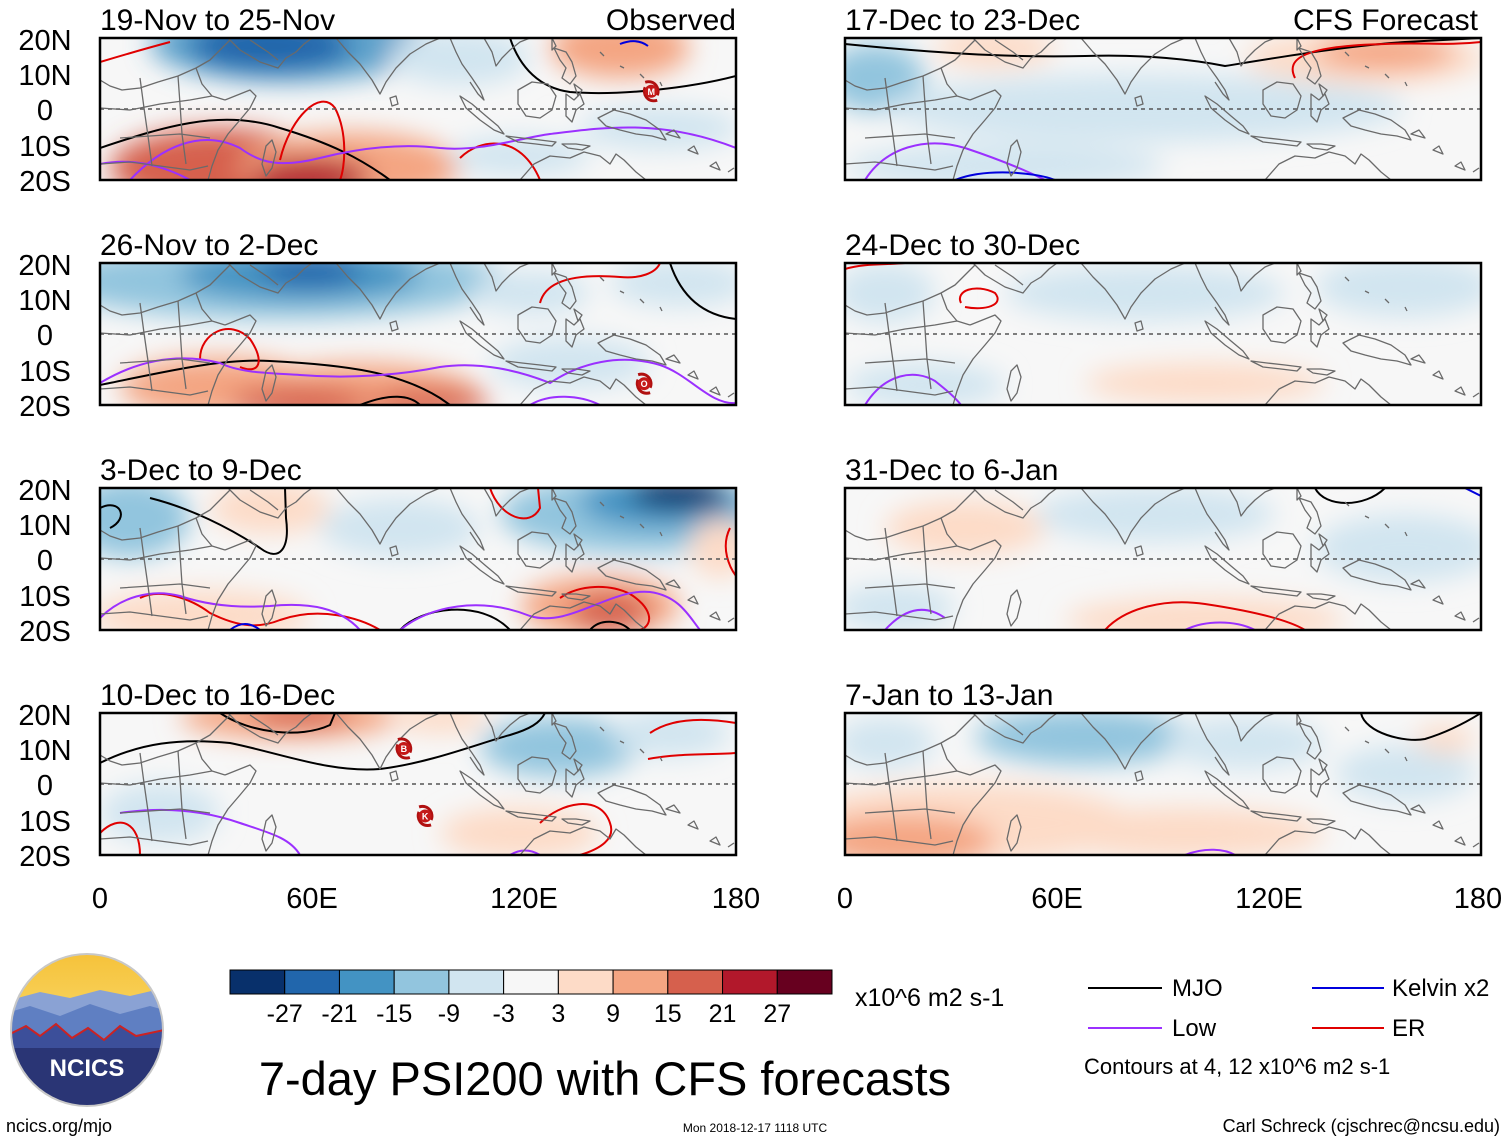 The image size is (1510, 1142). Describe the element at coordinates (949, 695) in the screenshot. I see `panel-title: 7-Jan to 13-Jan` at that location.